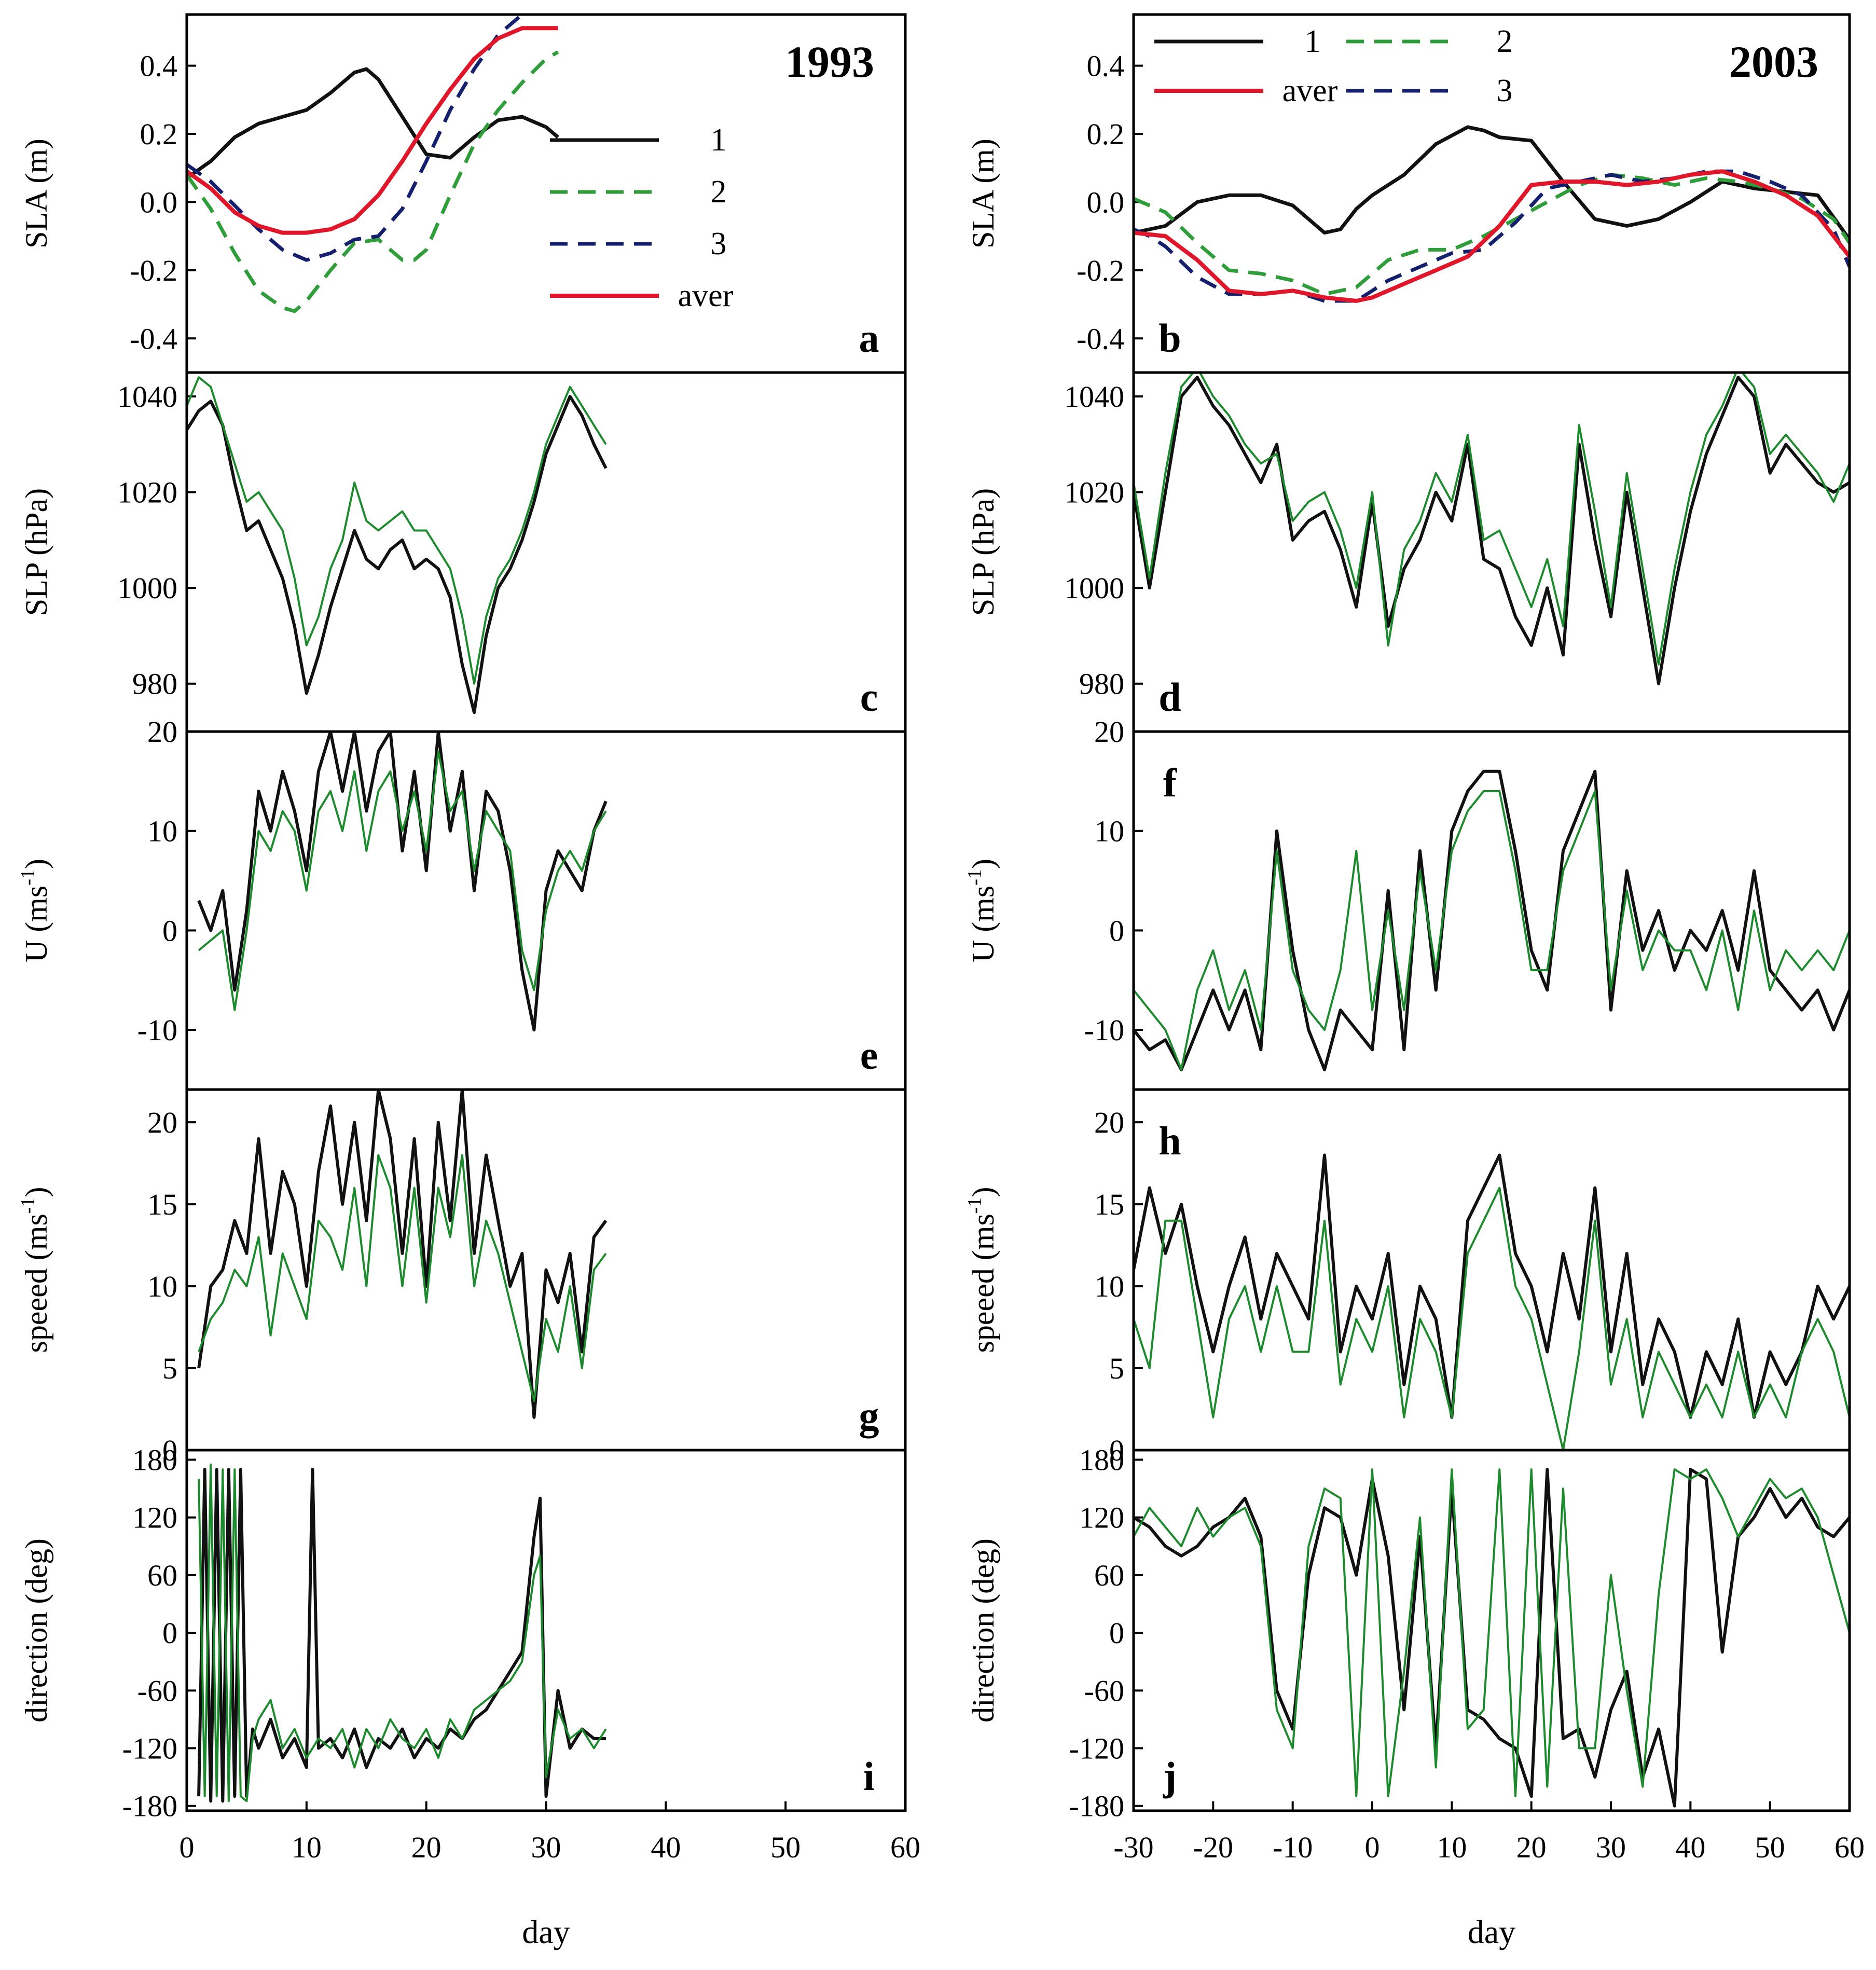 This screenshot has width=1876, height=1970. Describe the element at coordinates (869, 1415) in the screenshot. I see `panel-label: g` at that location.